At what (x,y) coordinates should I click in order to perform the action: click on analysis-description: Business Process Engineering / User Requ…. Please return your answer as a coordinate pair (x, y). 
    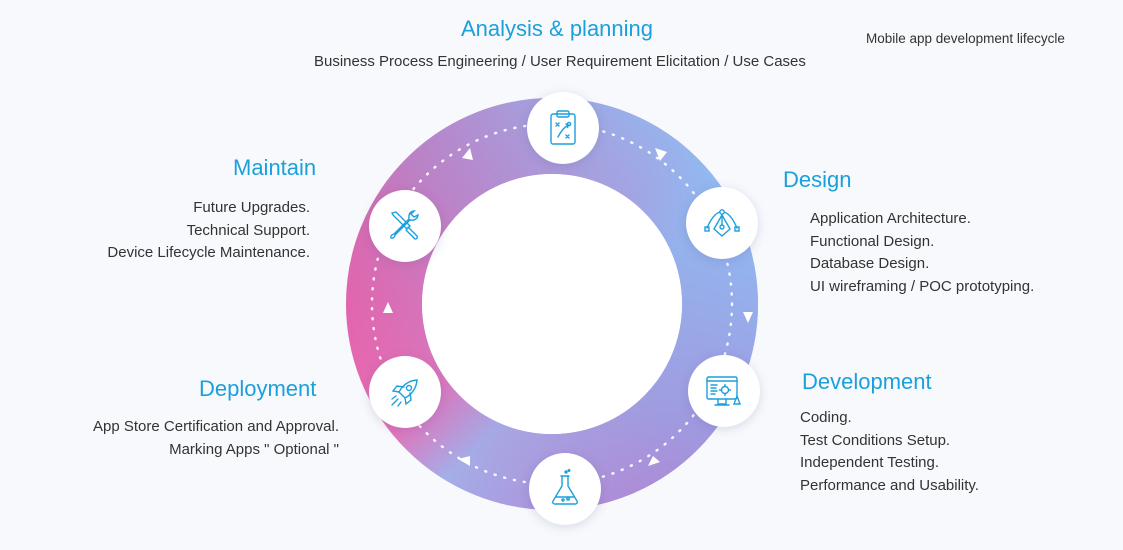
    Looking at the image, I should click on (560, 62).